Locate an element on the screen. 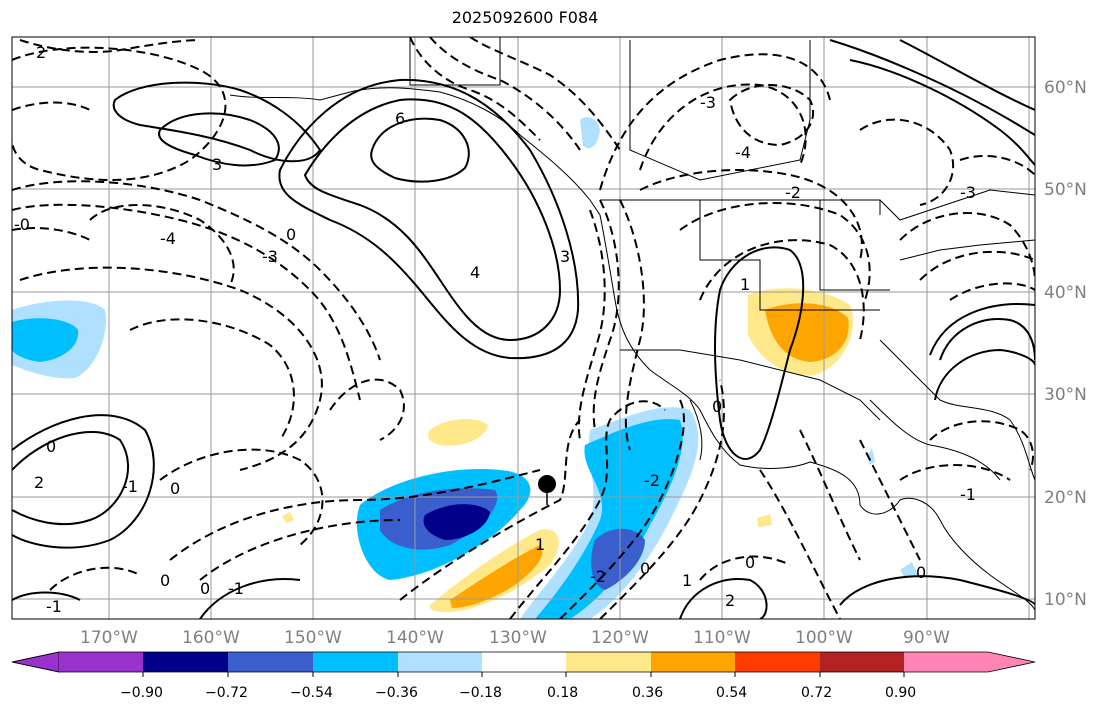 The height and width of the screenshot is (712, 1105). lat-label: 30°N is located at coordinates (1065, 395).